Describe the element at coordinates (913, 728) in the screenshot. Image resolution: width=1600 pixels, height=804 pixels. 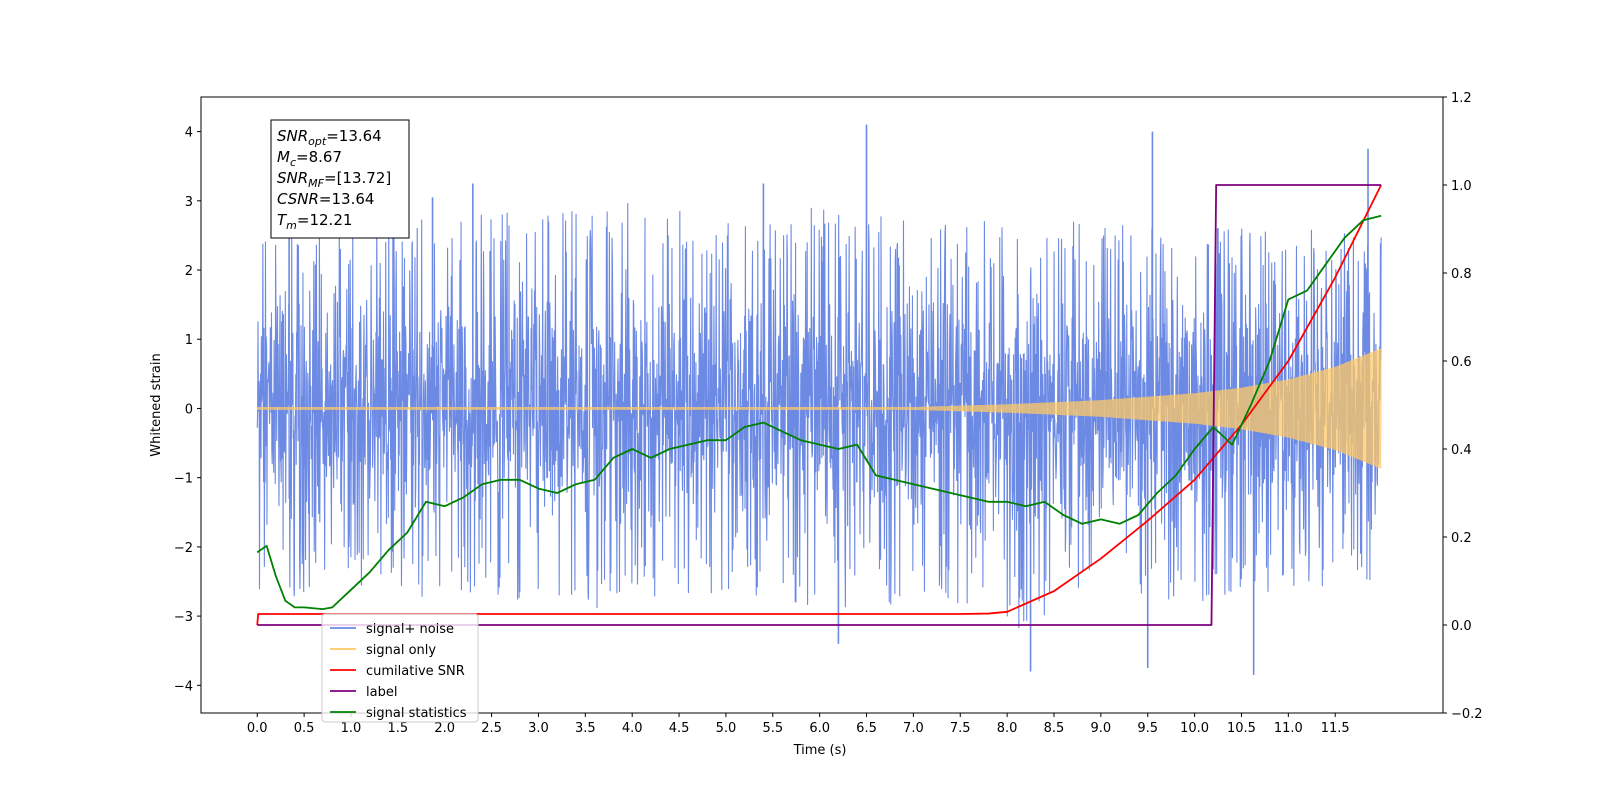
I see `x-tick-label: 7.0` at that location.